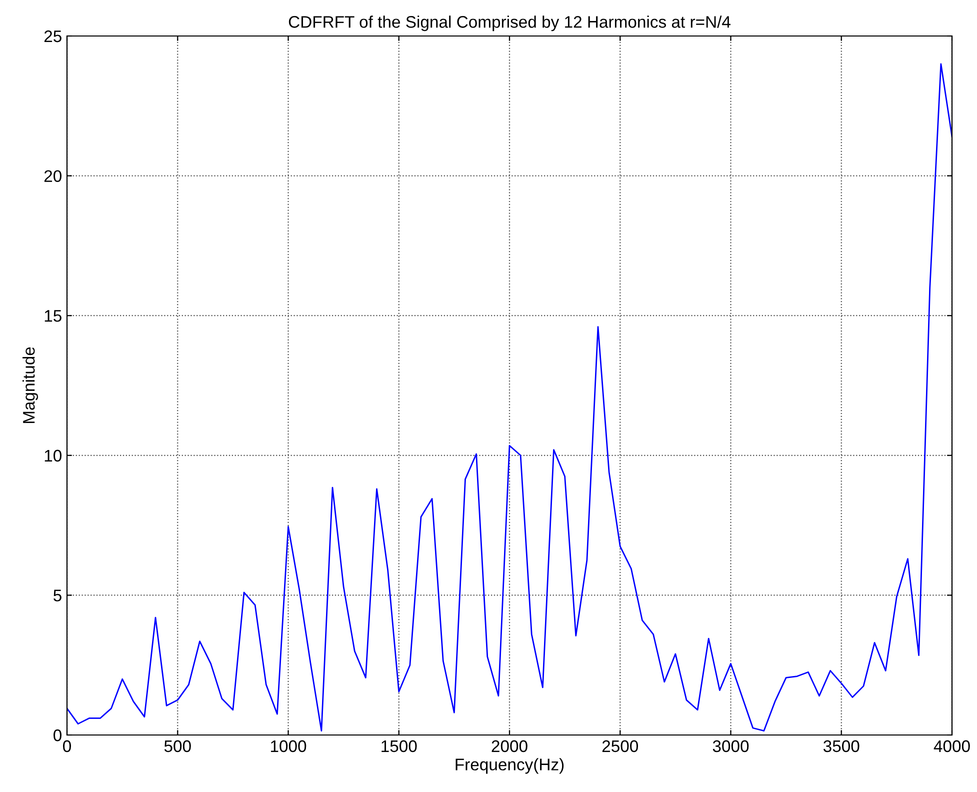 The height and width of the screenshot is (792, 977). What do you see at coordinates (510, 766) in the screenshot?
I see `x-axis-title: Frequency(Hz)` at bounding box center [510, 766].